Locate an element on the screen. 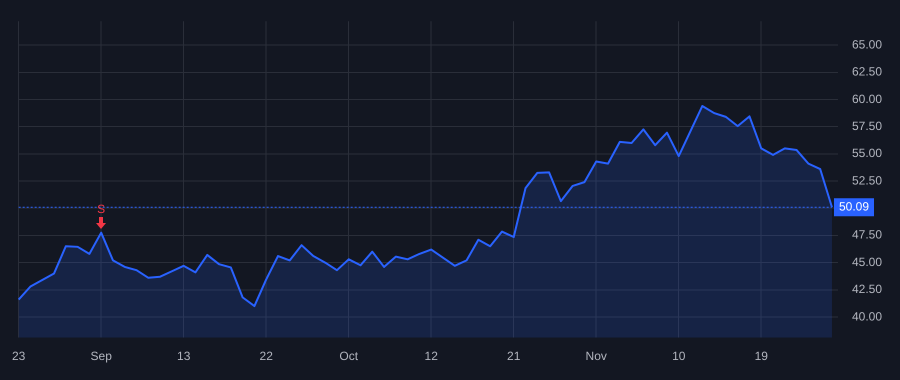 The height and width of the screenshot is (380, 900). y-tick-label: 60.00 is located at coordinates (867, 99).